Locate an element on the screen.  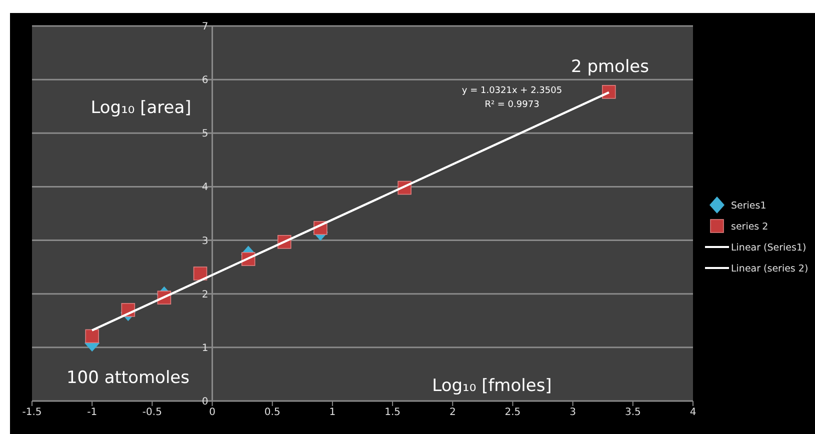
y-tick-label: 5 is located at coordinates (205, 134).